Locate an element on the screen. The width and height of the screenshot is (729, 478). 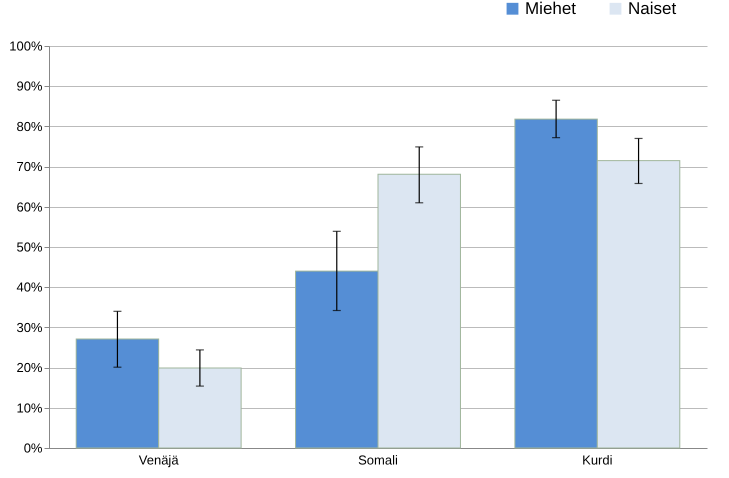
y-tick-label: 70% is located at coordinates (29, 166).